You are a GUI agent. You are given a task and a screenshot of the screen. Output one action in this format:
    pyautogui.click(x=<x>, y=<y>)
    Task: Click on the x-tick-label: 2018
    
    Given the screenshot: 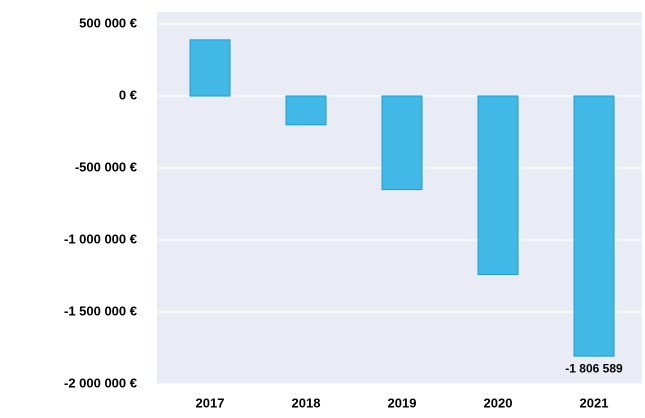 What is the action you would take?
    pyautogui.click(x=306, y=402)
    